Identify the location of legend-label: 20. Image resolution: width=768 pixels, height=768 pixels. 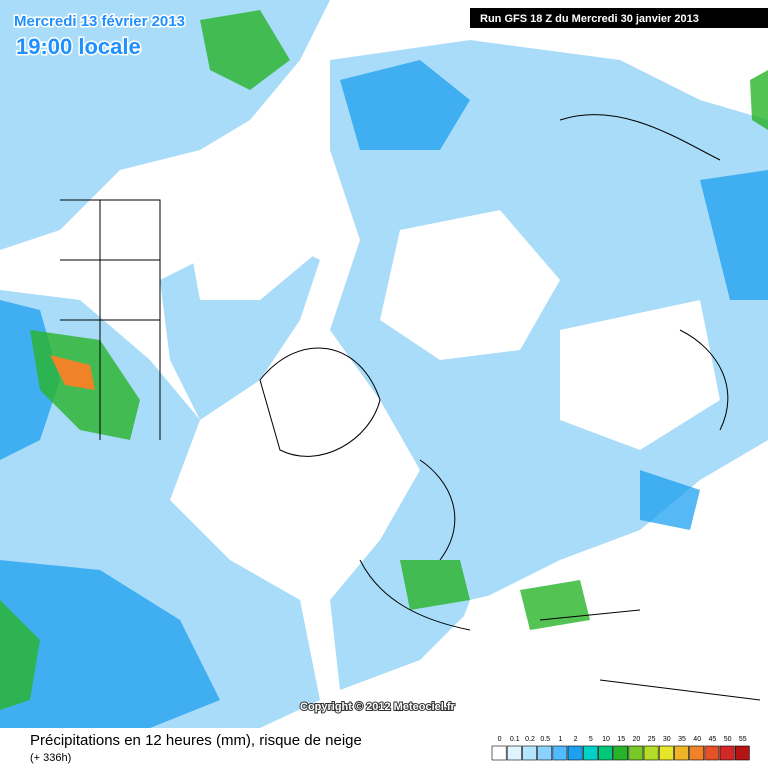
(637, 739).